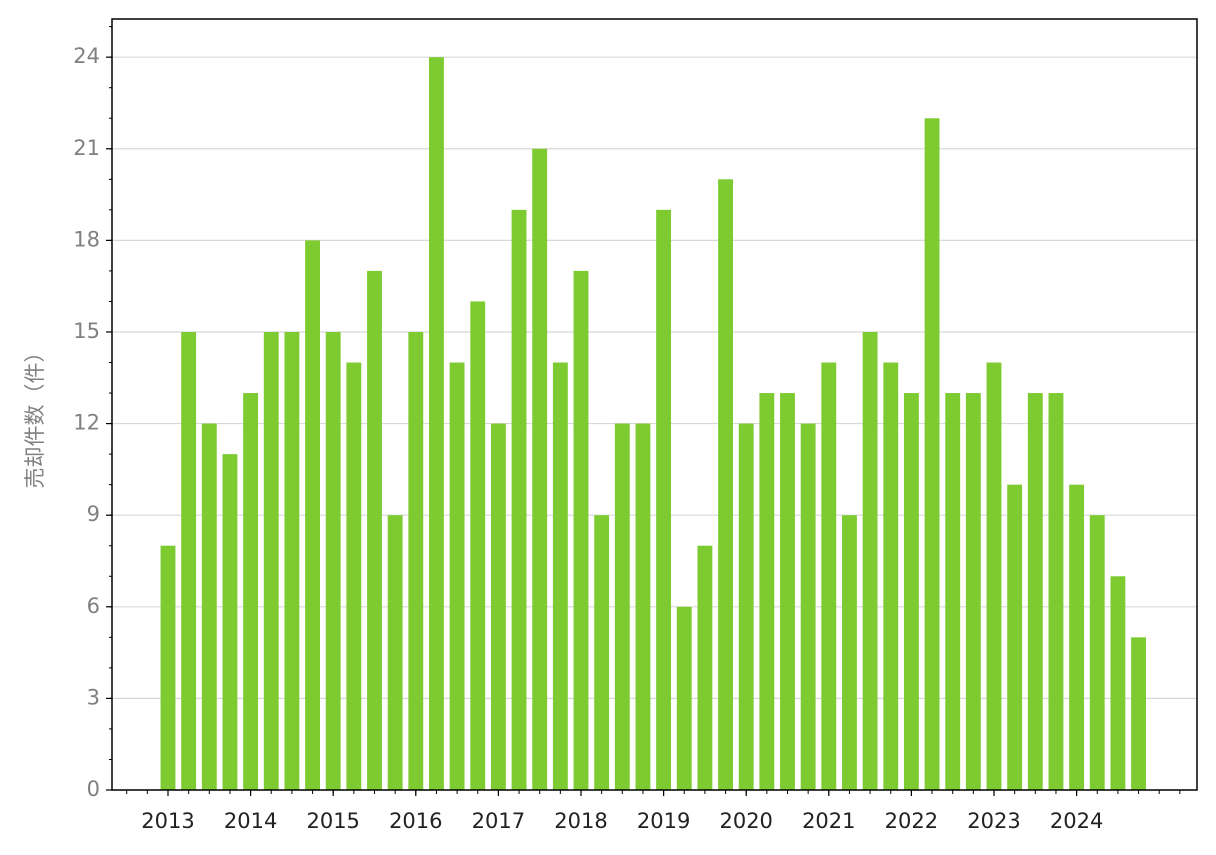 This screenshot has height=855, width=1216. I want to click on x-tick-label: 2018, so click(580, 821).